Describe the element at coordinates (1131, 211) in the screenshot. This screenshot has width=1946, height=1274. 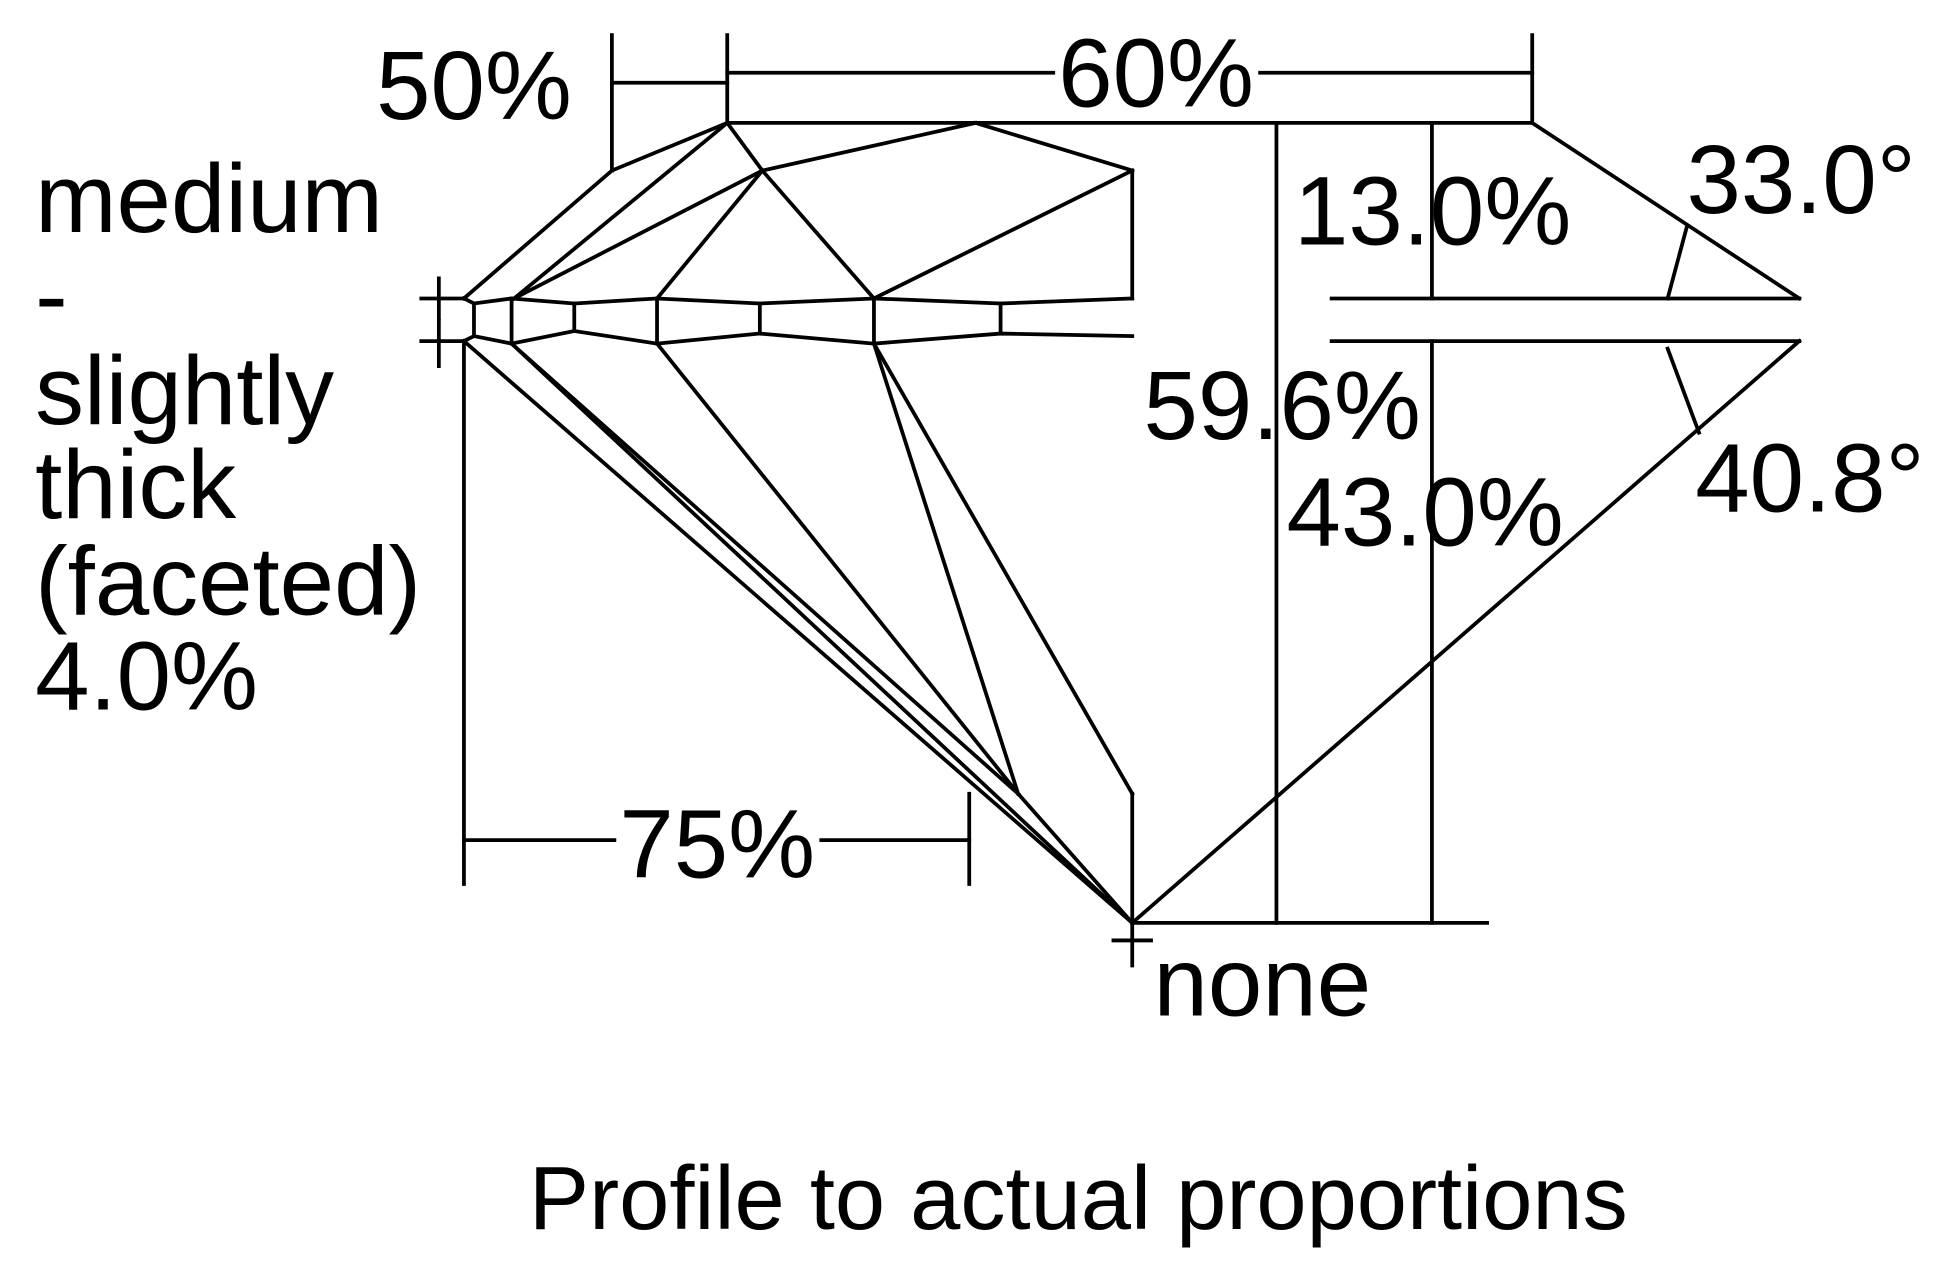
I see `crown-outline` at that location.